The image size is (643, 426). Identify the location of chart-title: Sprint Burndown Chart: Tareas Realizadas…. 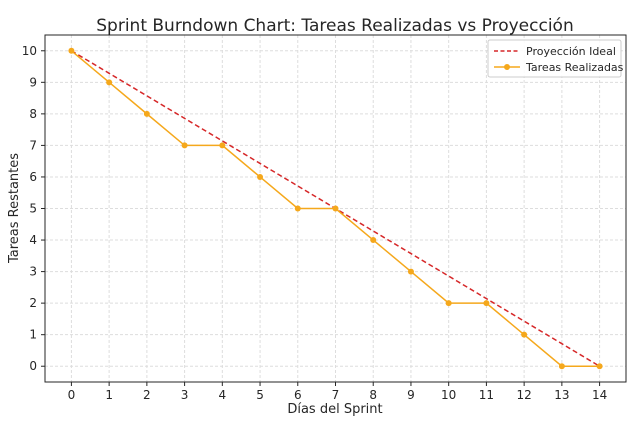
(335, 26).